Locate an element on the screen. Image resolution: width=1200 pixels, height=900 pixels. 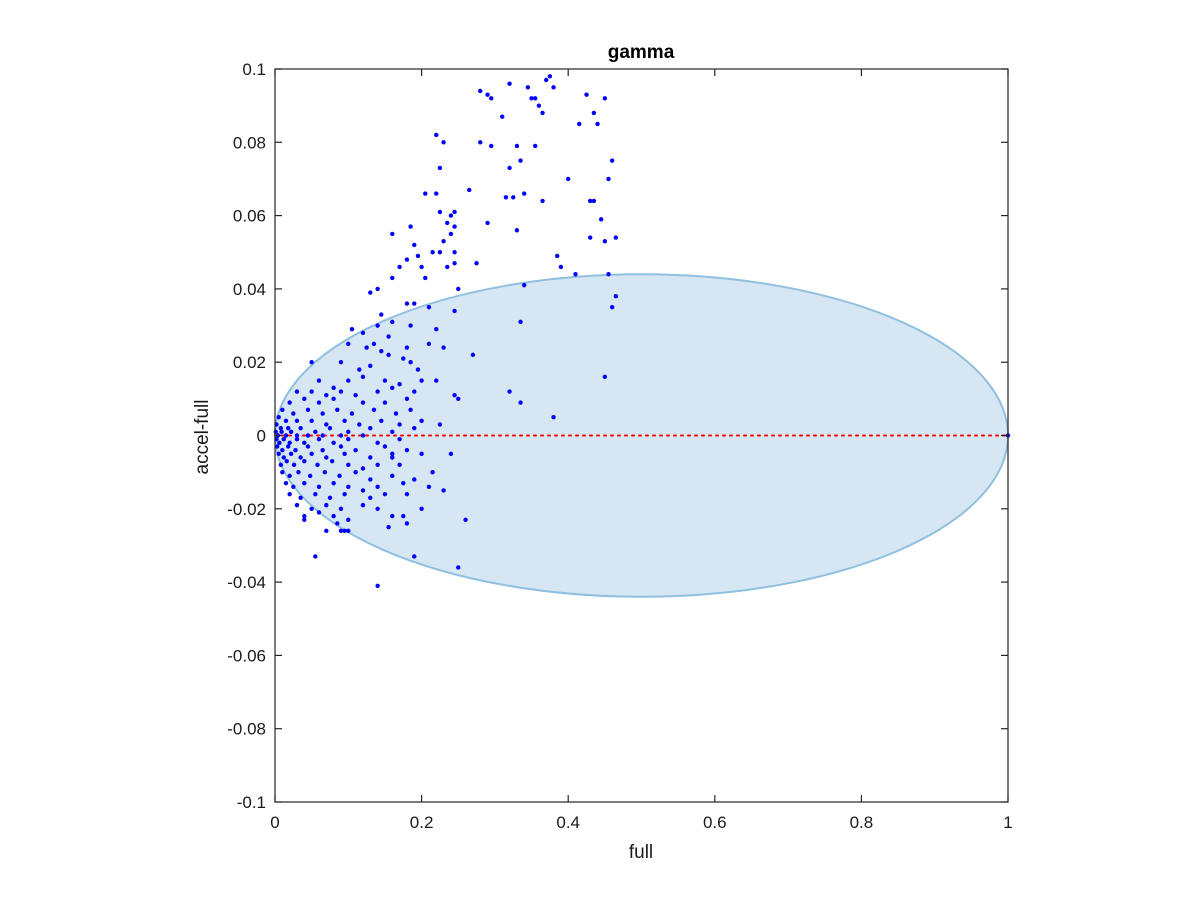
y-tick-label: -0.06 is located at coordinates (246, 655).